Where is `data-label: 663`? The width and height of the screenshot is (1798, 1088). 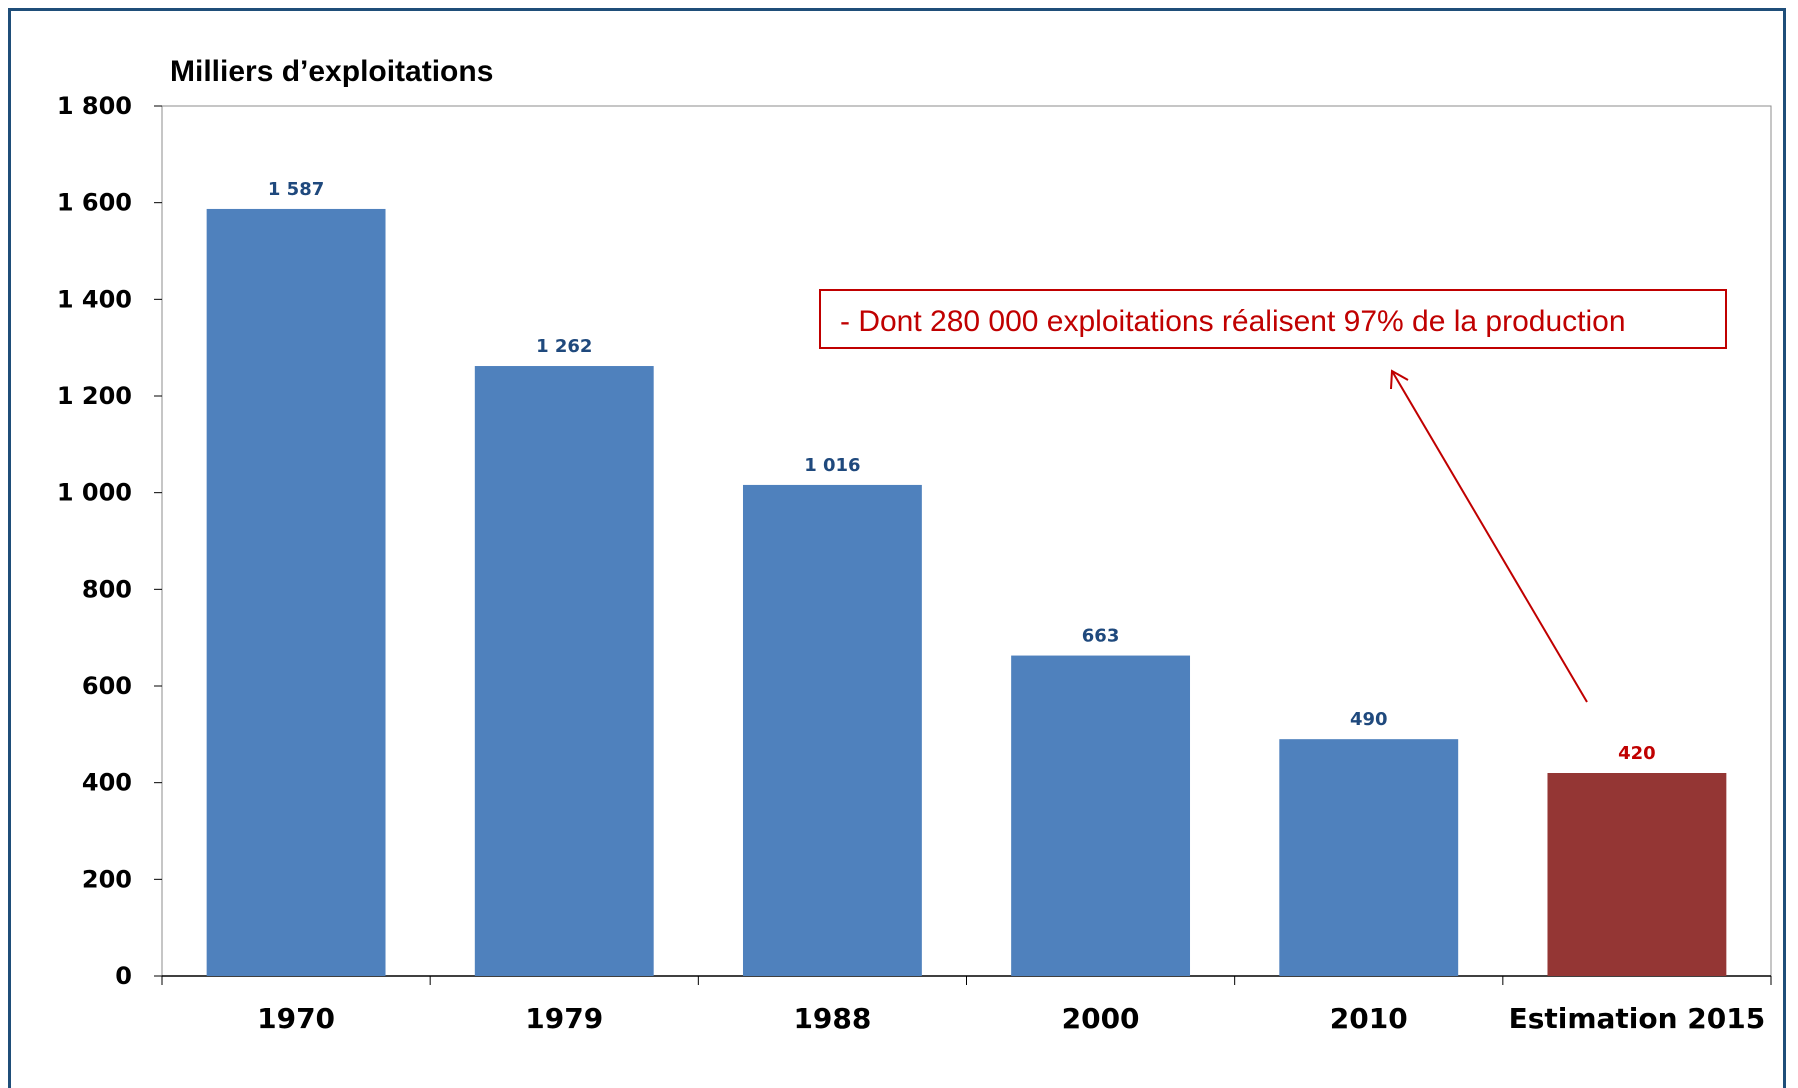 data-label: 663 is located at coordinates (1101, 636).